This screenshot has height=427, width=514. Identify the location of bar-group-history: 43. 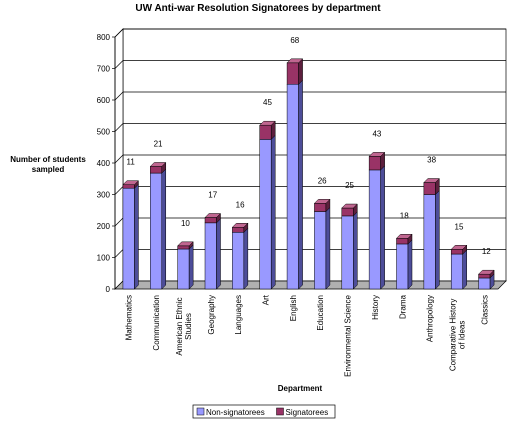
(377, 209).